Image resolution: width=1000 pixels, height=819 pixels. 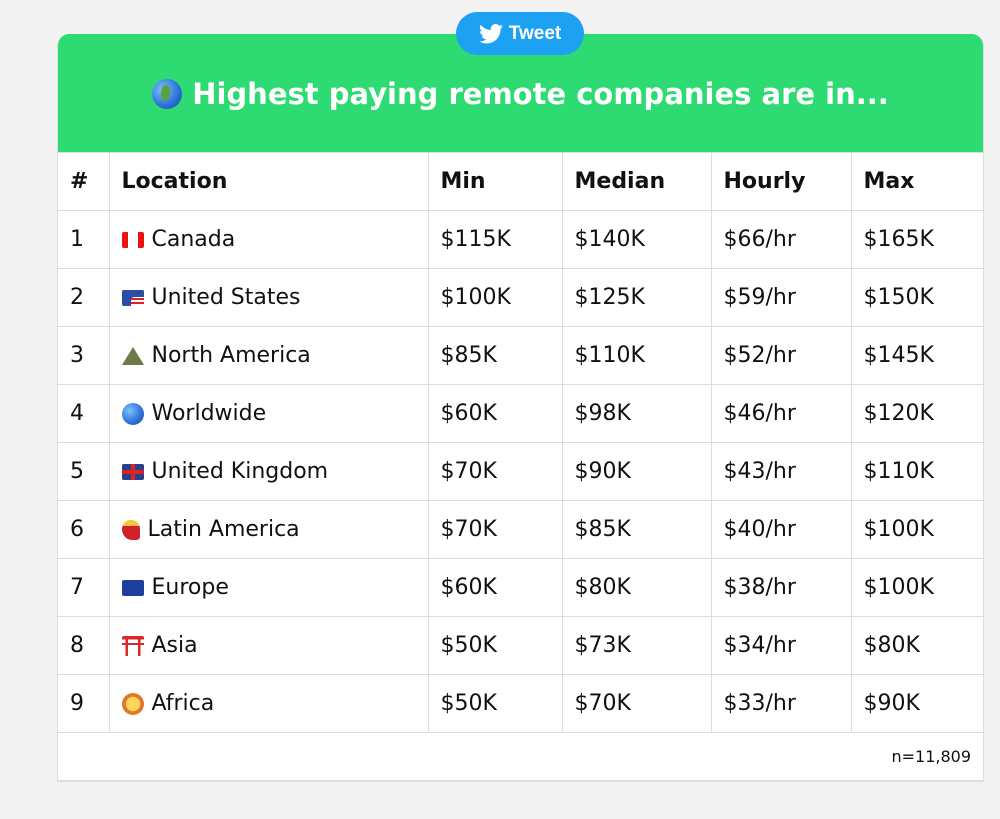 I want to click on tweet-button: Tweet, so click(x=520, y=33).